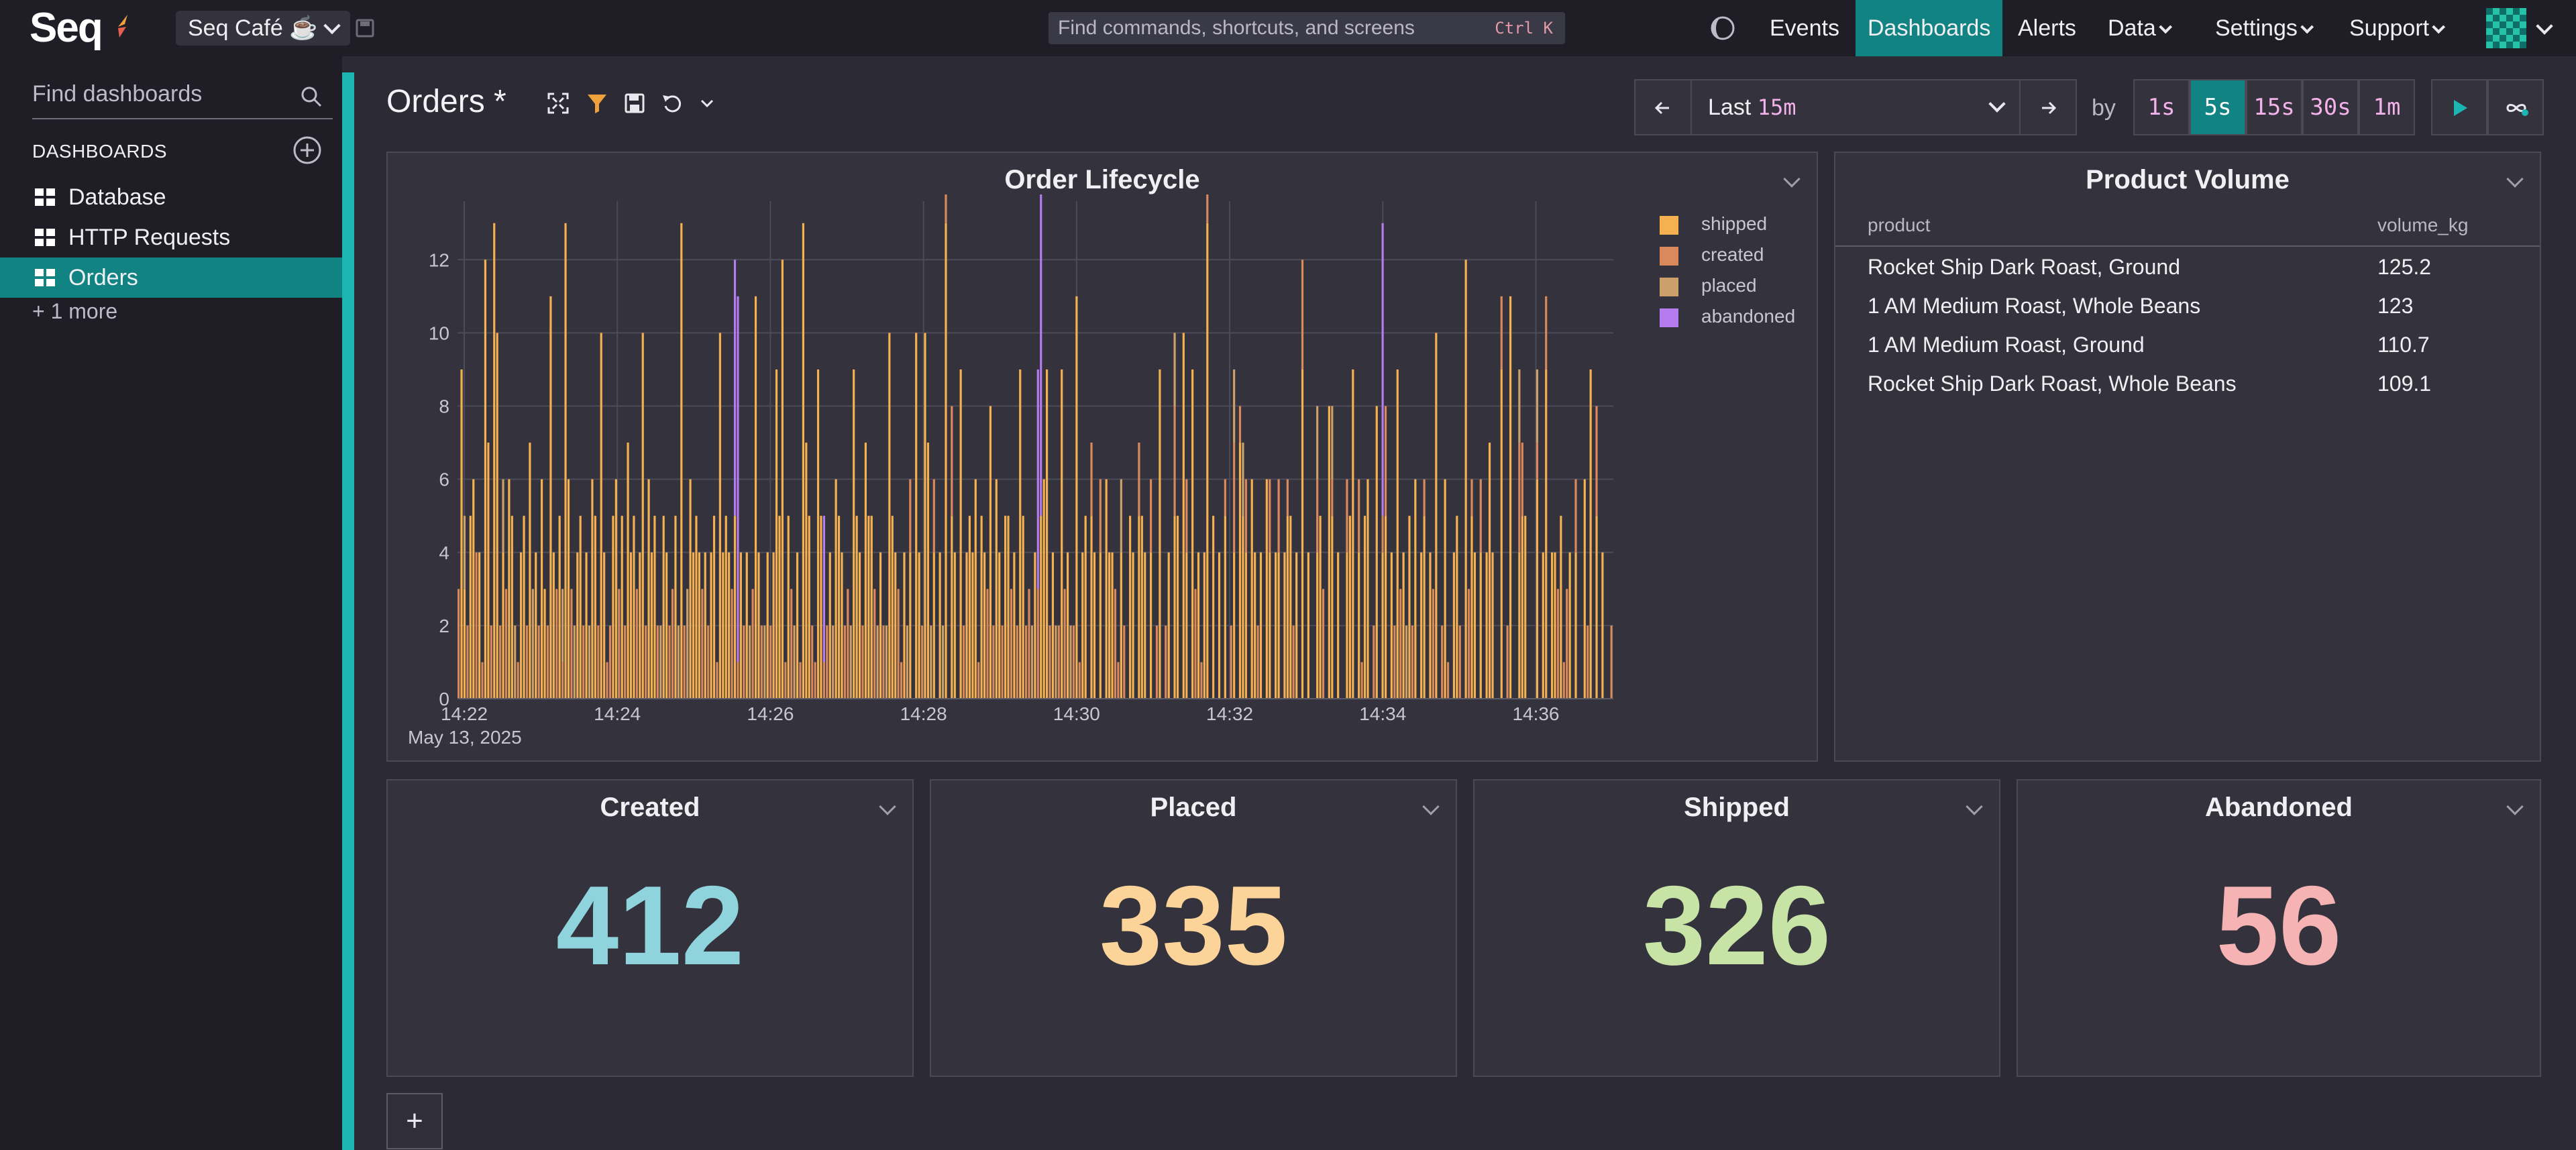 This screenshot has width=2576, height=1150. Describe the element at coordinates (1729, 285) in the screenshot. I see `legend-label: placed` at that location.